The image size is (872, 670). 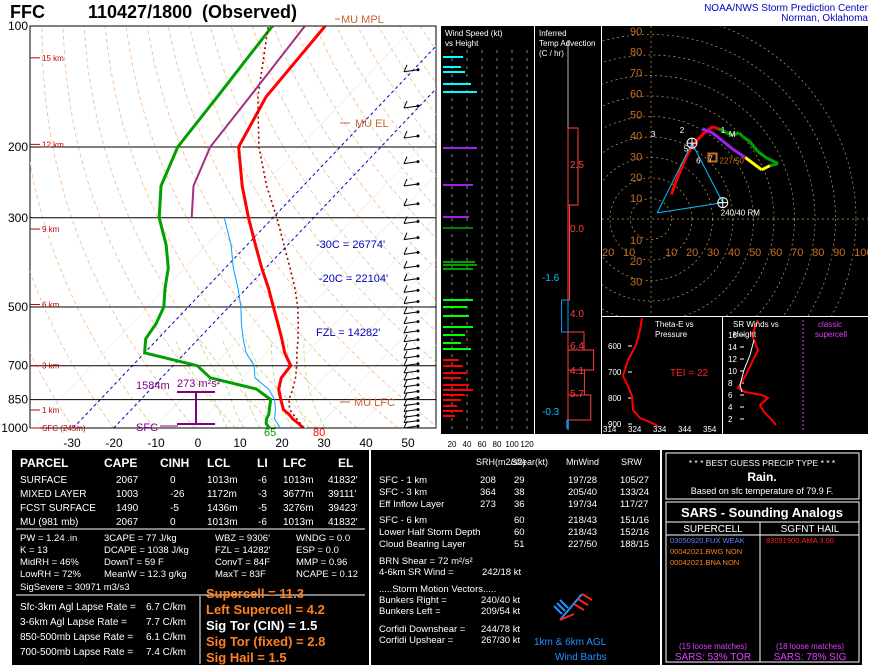 What do you see at coordinates (636, 115) in the screenshot?
I see `hodo-ylabel: 50` at bounding box center [636, 115].